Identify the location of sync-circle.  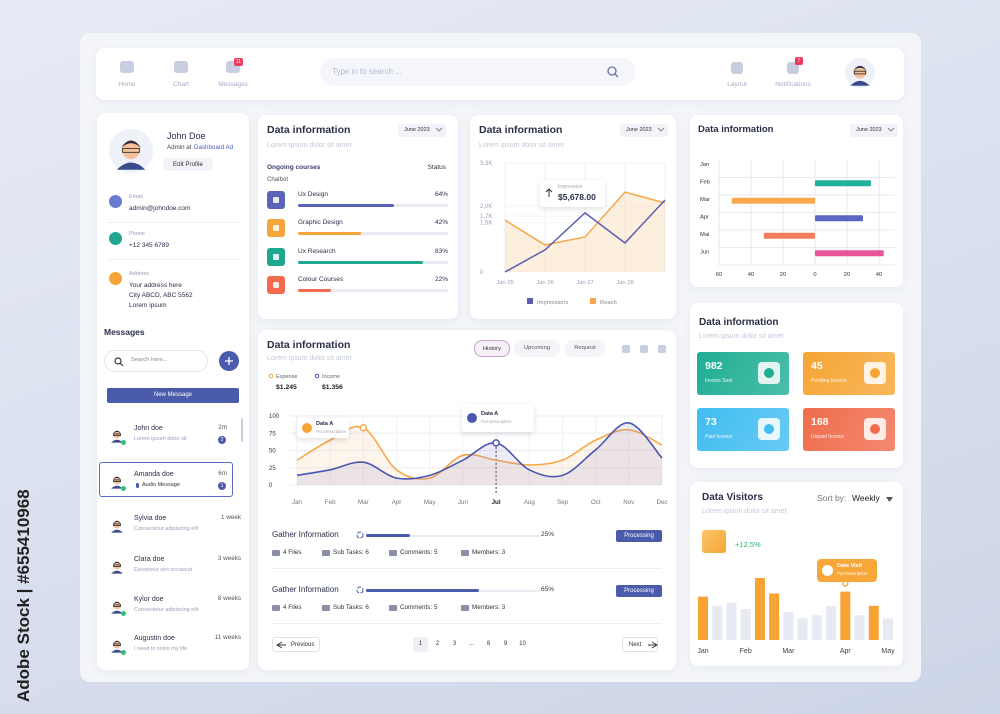
(360, 535).